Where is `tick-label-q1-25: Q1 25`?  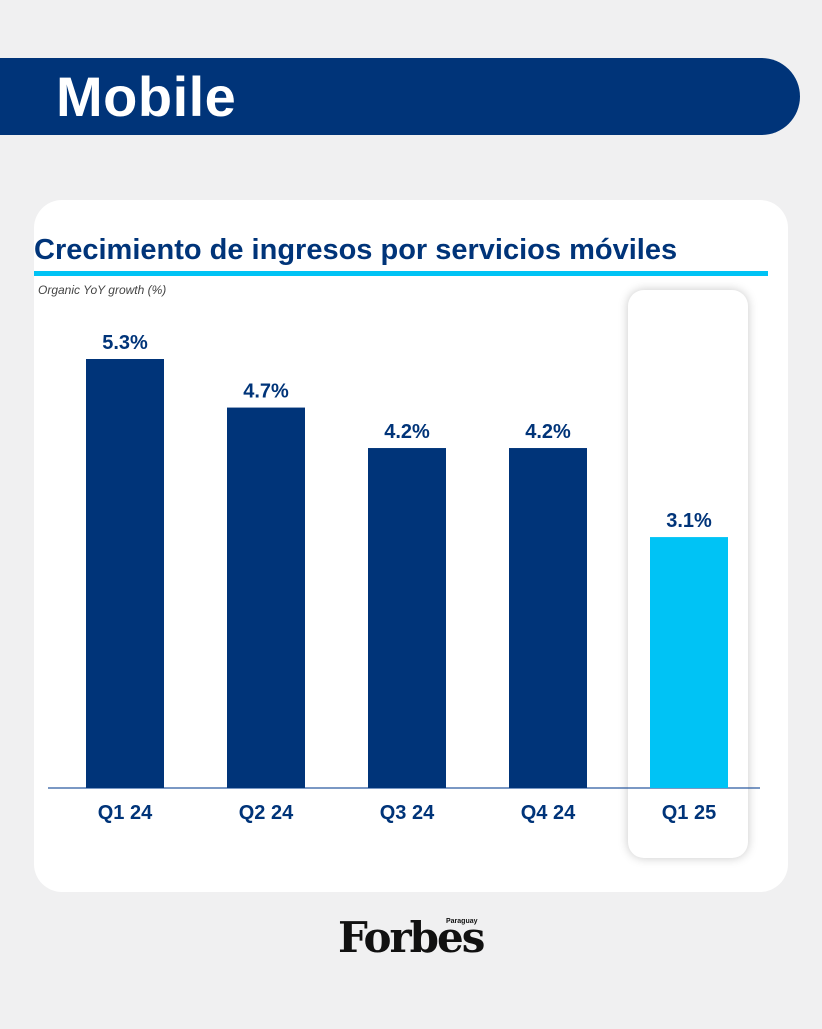 tick-label-q1-25: Q1 25 is located at coordinates (689, 813).